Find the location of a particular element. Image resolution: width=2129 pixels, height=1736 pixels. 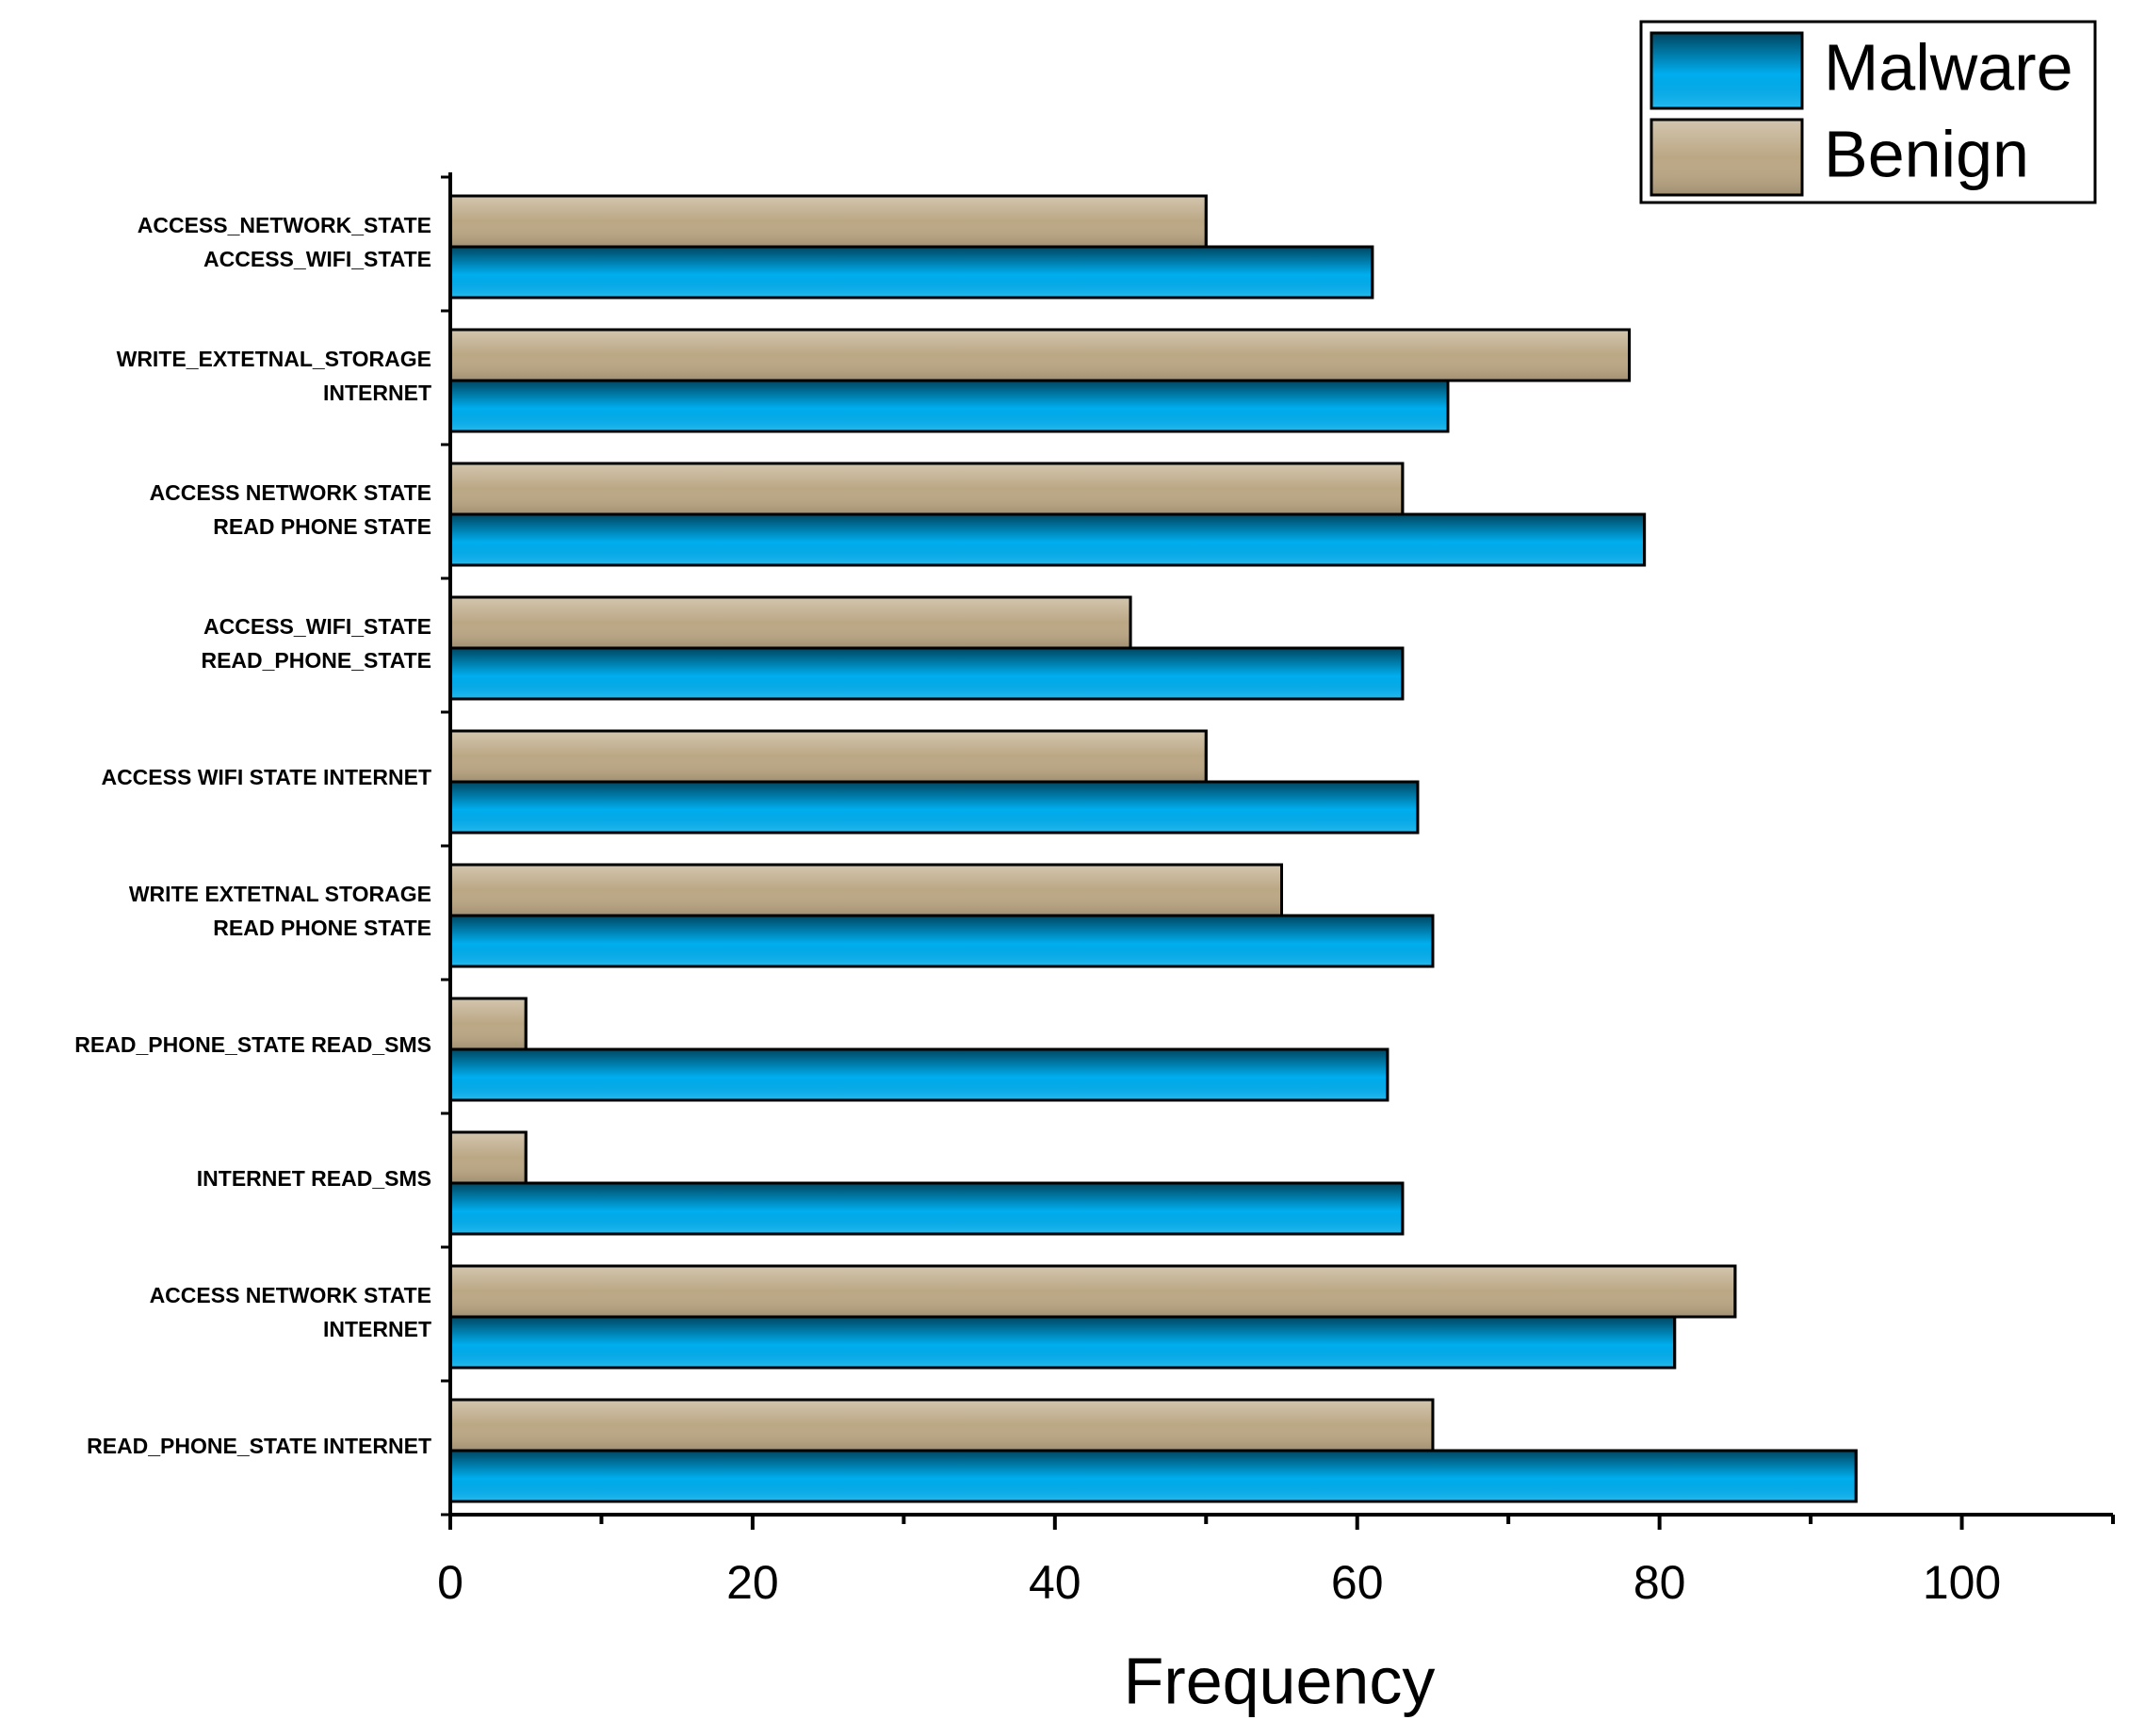

y-tick-label: READ_PHONE_STATE READ_SMS is located at coordinates (252, 1044).